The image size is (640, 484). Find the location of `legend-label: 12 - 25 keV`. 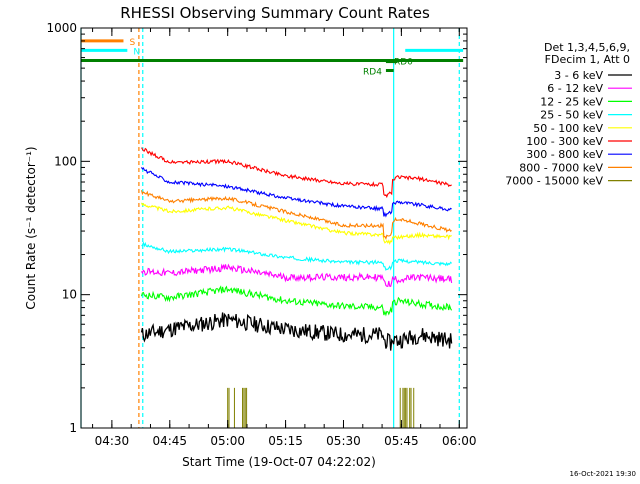

legend-label: 12 - 25 keV is located at coordinates (571, 101).